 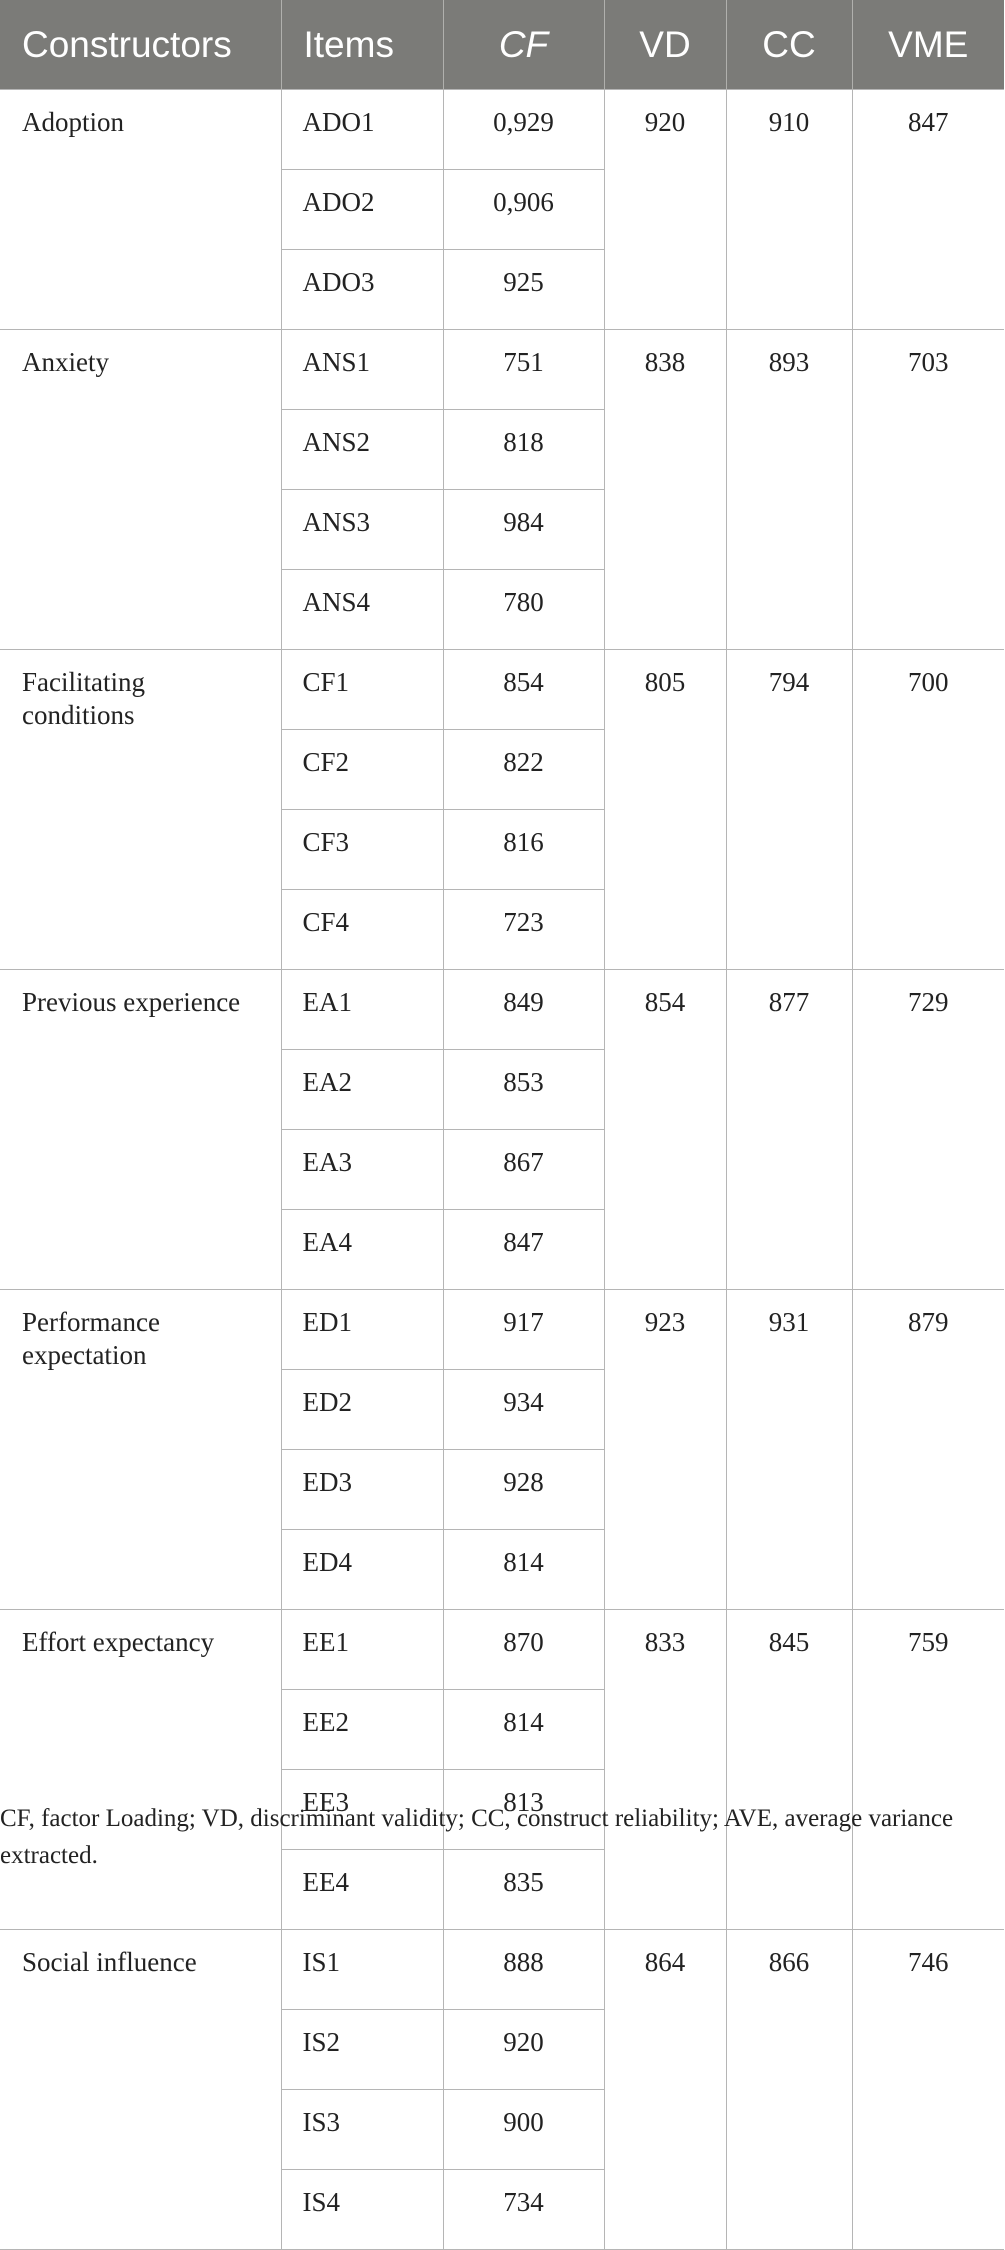 I want to click on cf-cell: 984, so click(x=523, y=529).